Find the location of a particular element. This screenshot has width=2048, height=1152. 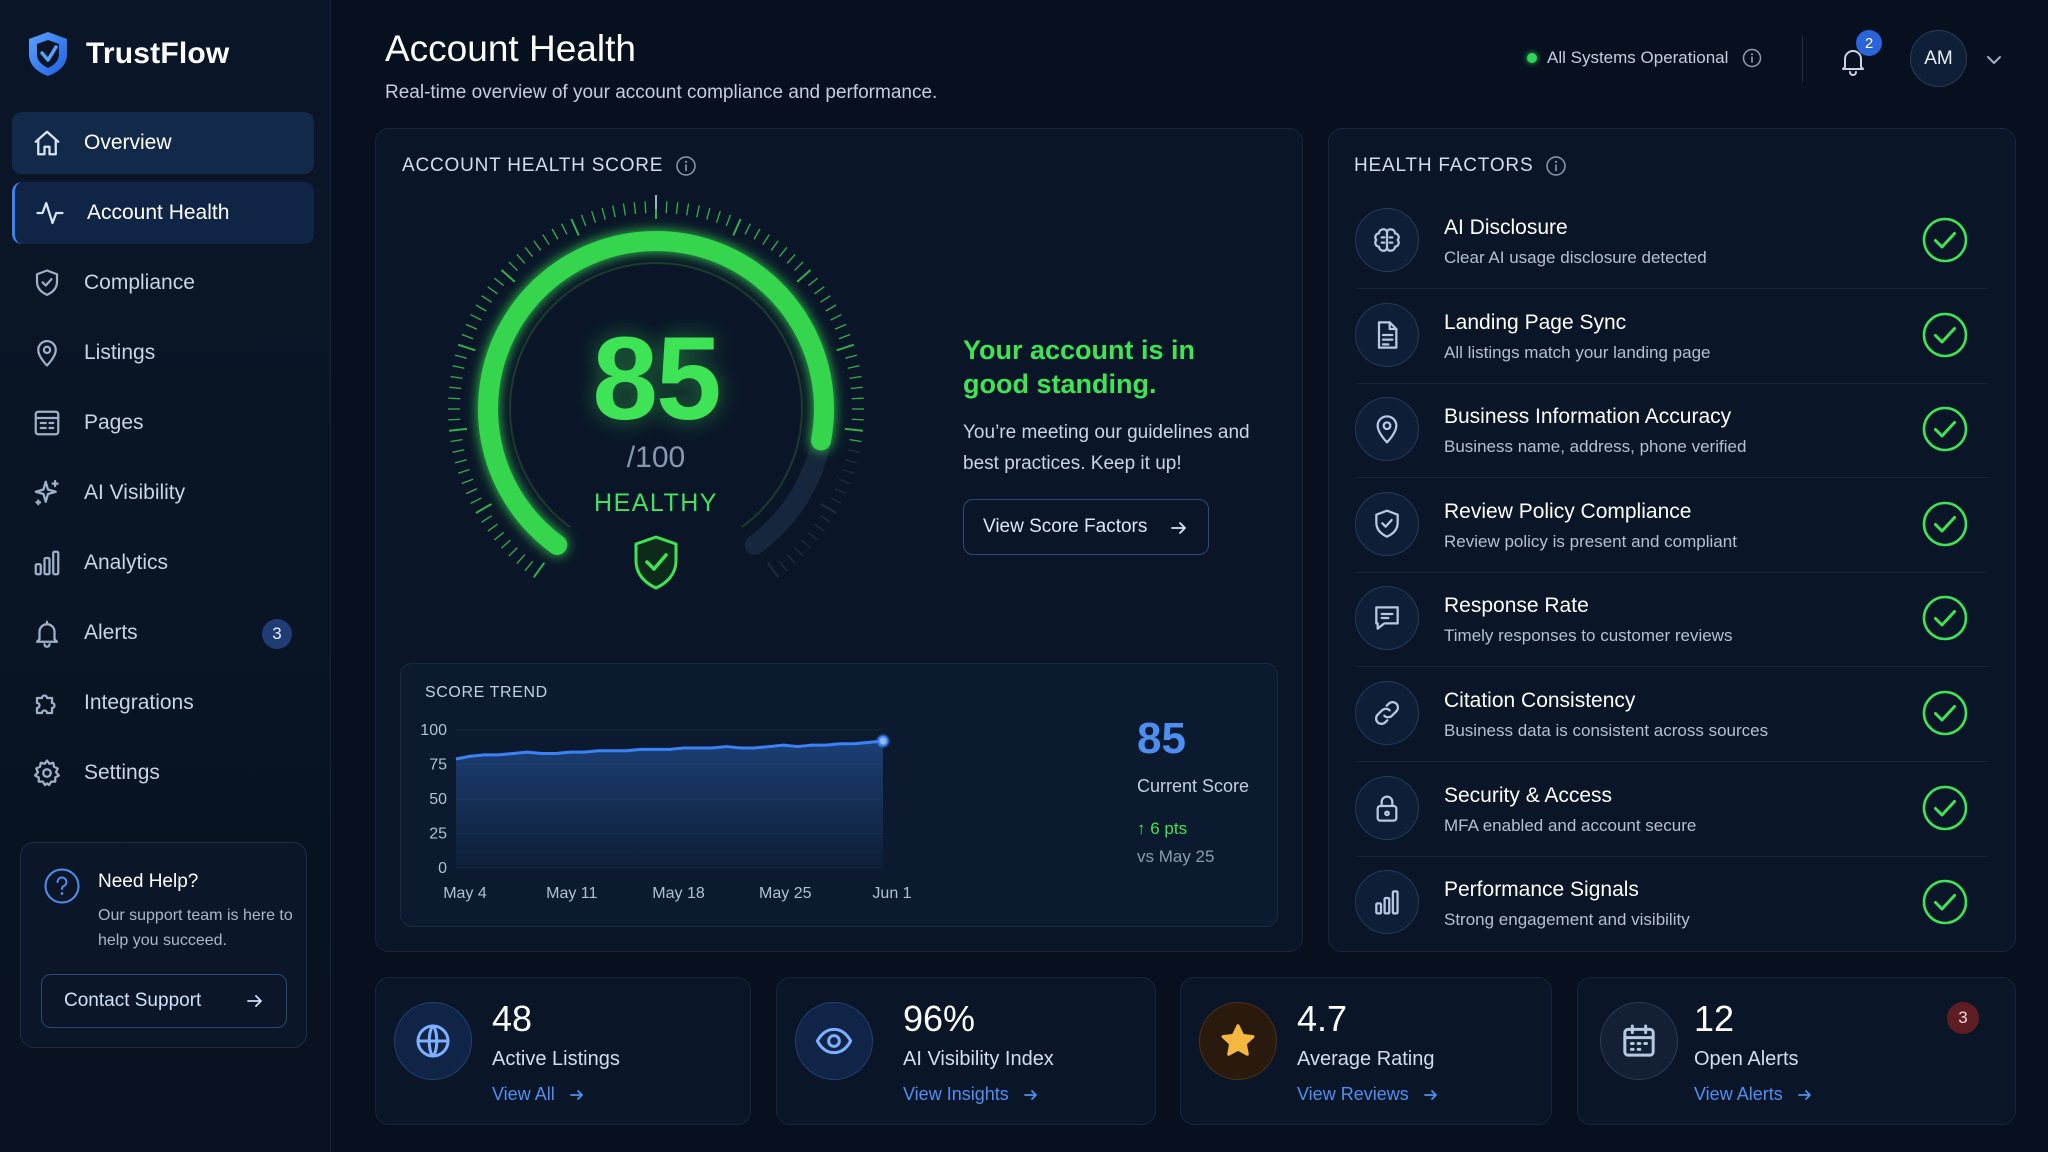

stat-card-active-listings: 48 Active Listings View All is located at coordinates (563, 1051).